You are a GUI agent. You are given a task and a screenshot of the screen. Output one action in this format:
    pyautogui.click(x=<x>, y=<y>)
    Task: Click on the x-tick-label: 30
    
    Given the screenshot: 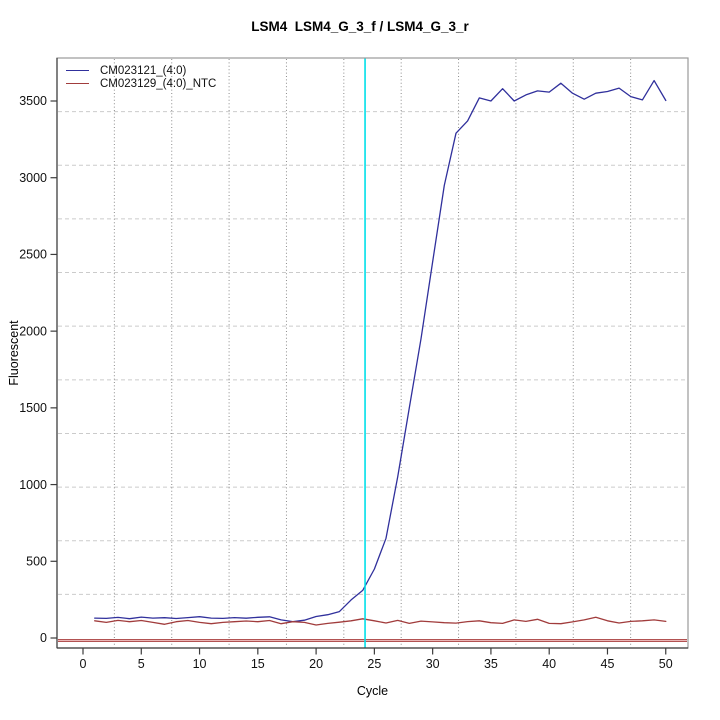 What is the action you would take?
    pyautogui.click(x=433, y=664)
    